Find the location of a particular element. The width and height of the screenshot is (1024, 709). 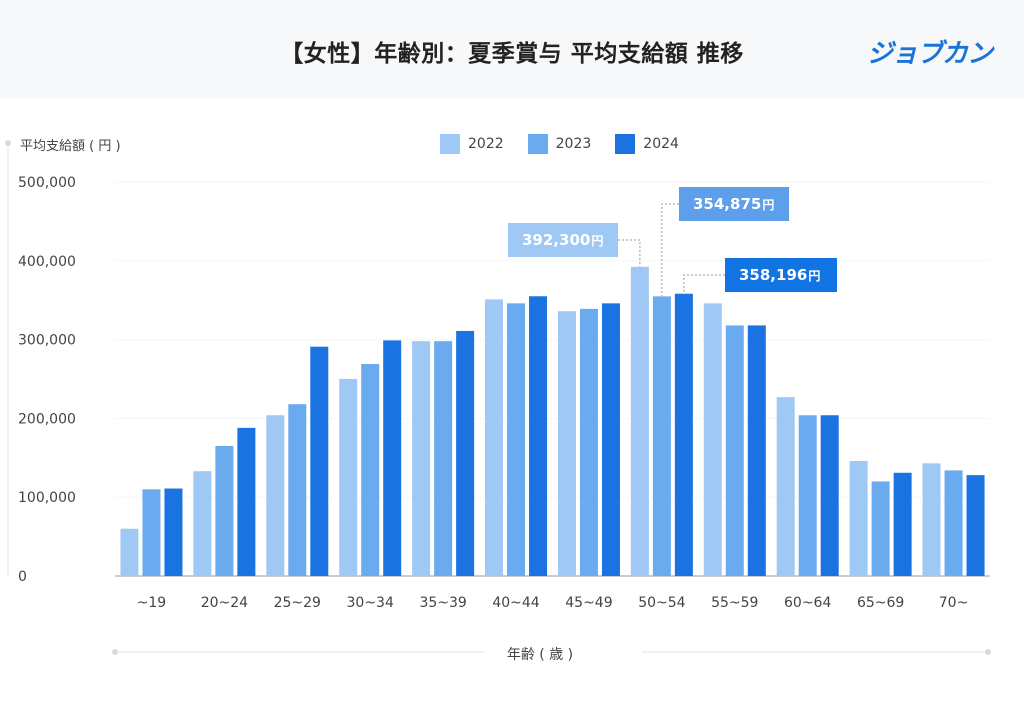

bar-2024-65~69 is located at coordinates (902, 524).